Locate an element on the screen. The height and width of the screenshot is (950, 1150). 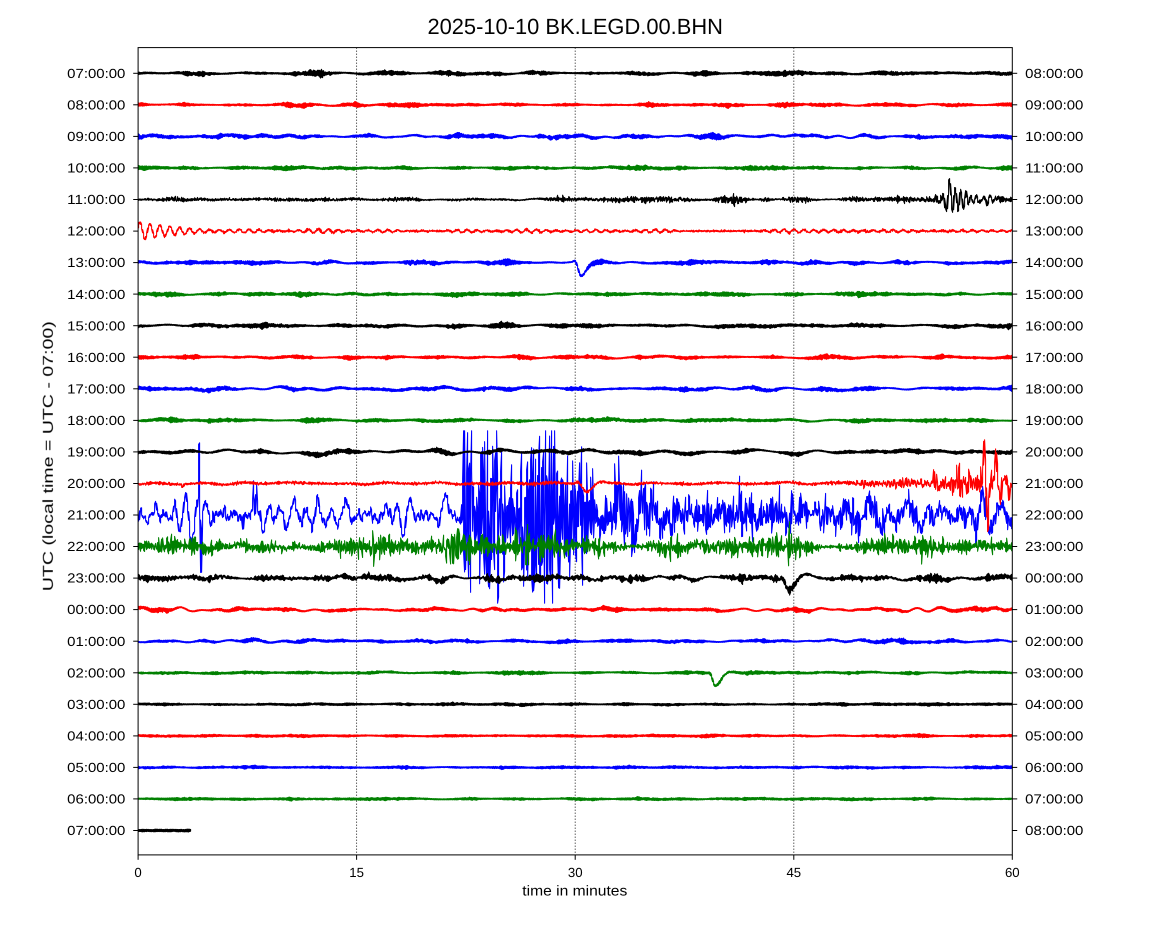
svg-text: 30 is located at coordinates (575, 872).